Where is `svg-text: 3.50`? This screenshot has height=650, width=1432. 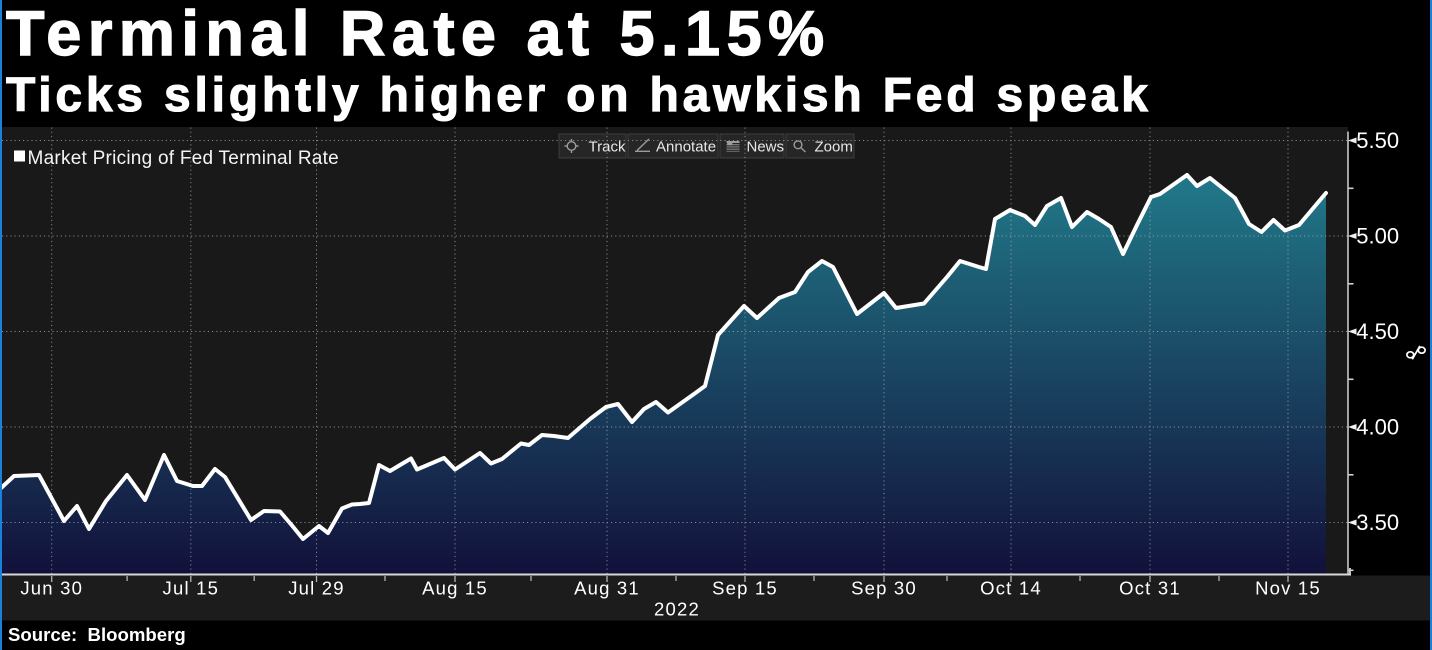
svg-text: 3.50 is located at coordinates (1377, 522).